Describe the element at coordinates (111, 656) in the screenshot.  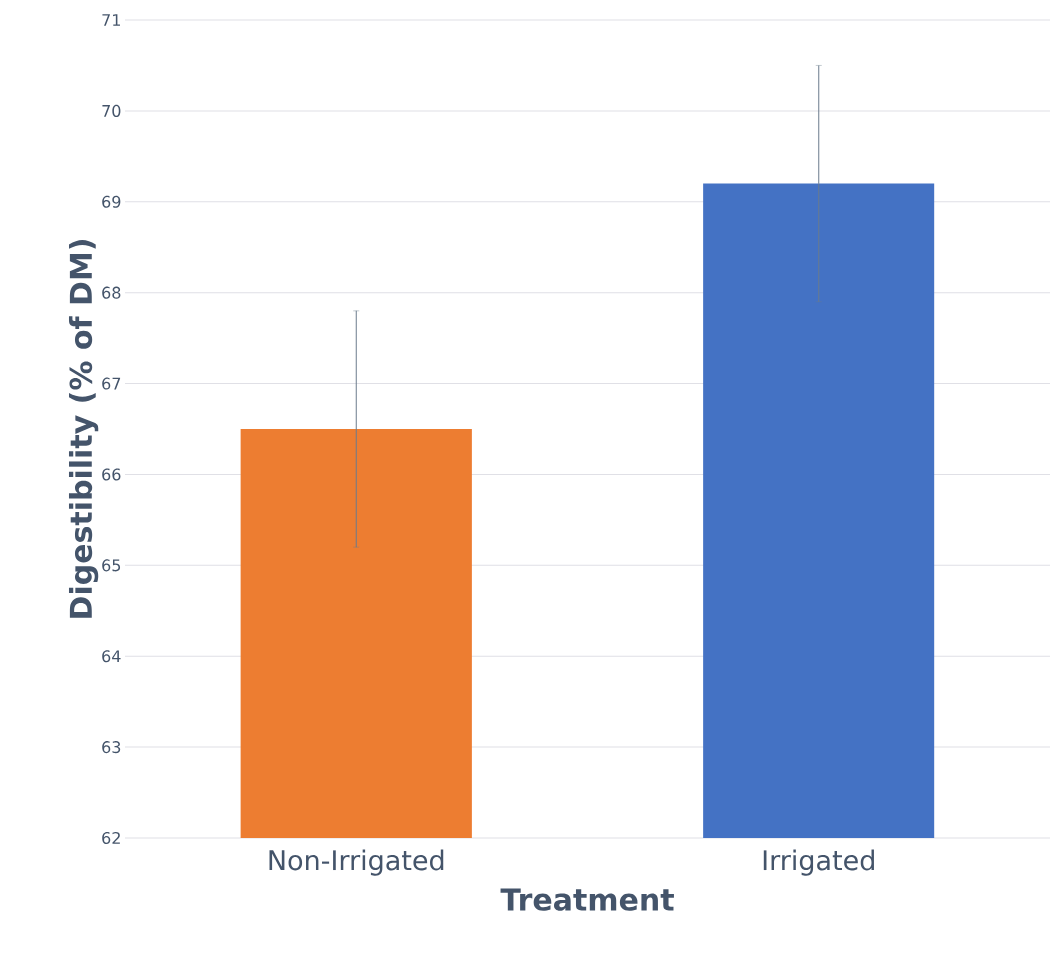
I see `y-tick-label: 64` at that location.